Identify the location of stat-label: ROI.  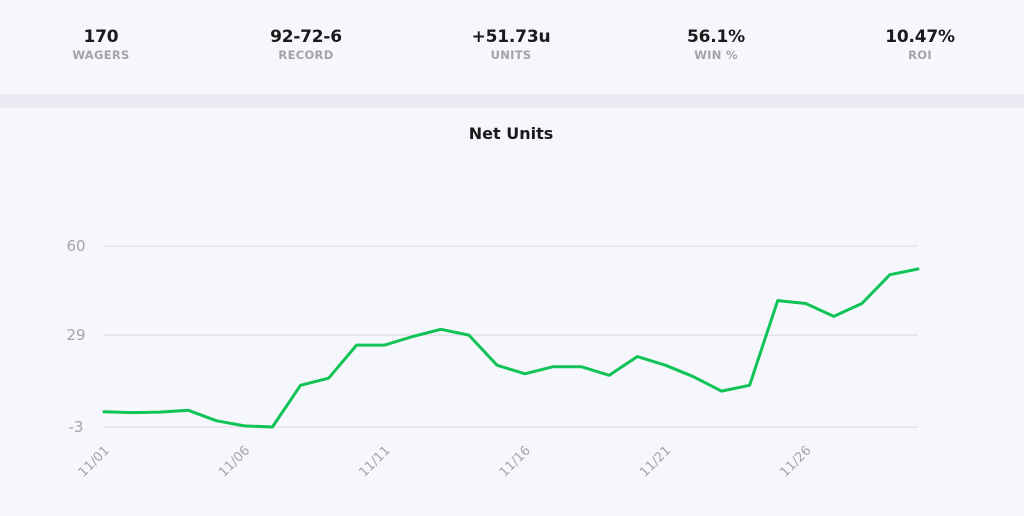
(920, 55).